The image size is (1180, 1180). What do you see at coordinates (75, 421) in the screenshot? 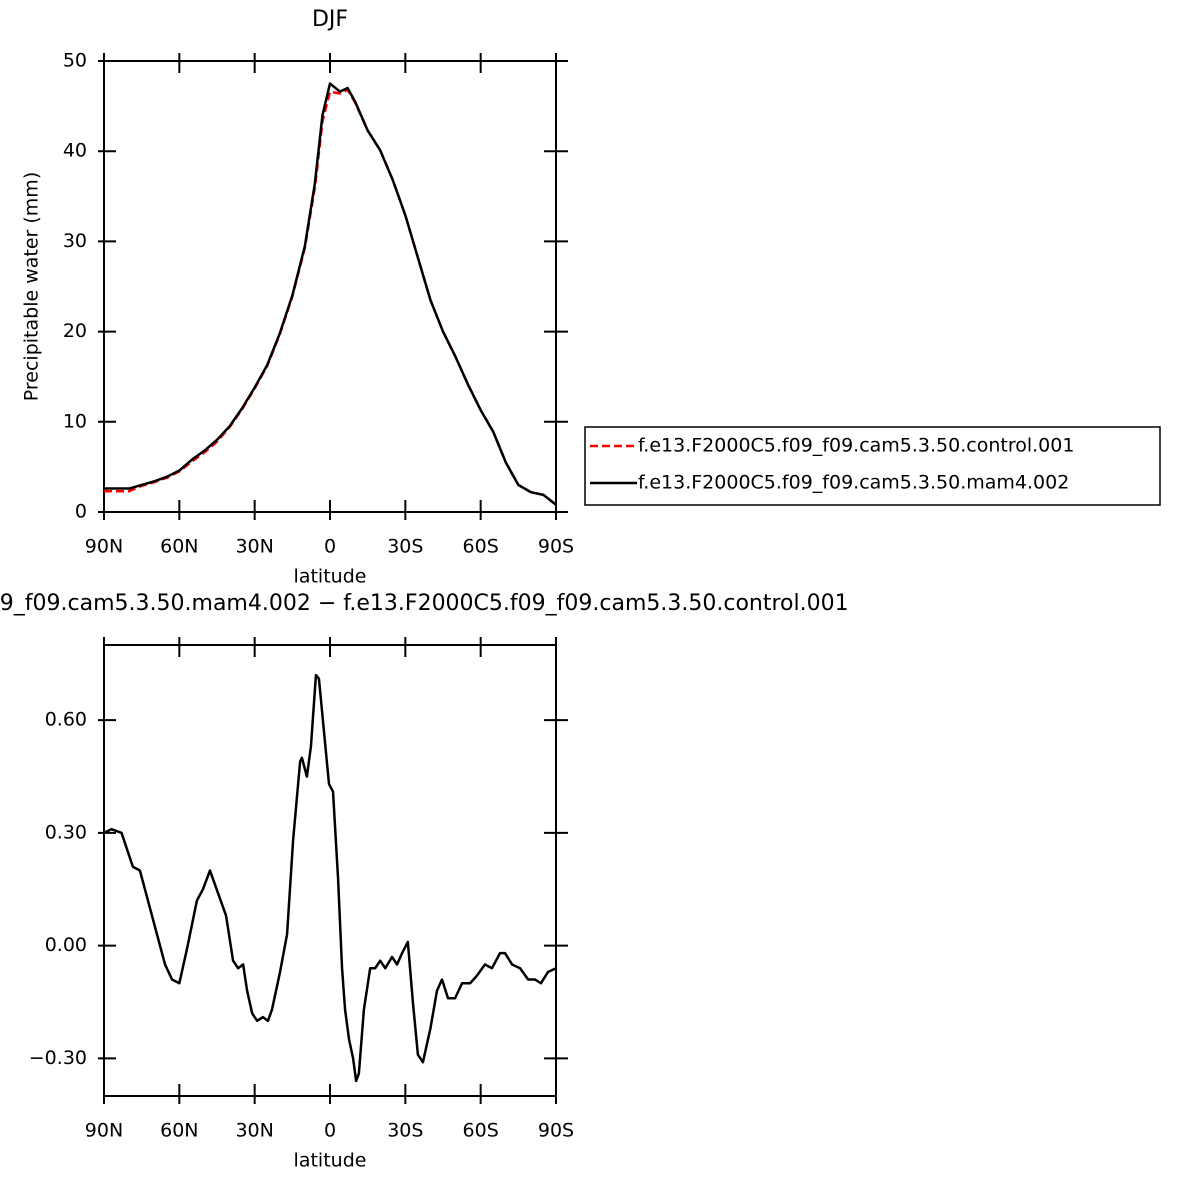
I see `y-tick-label: 10` at bounding box center [75, 421].